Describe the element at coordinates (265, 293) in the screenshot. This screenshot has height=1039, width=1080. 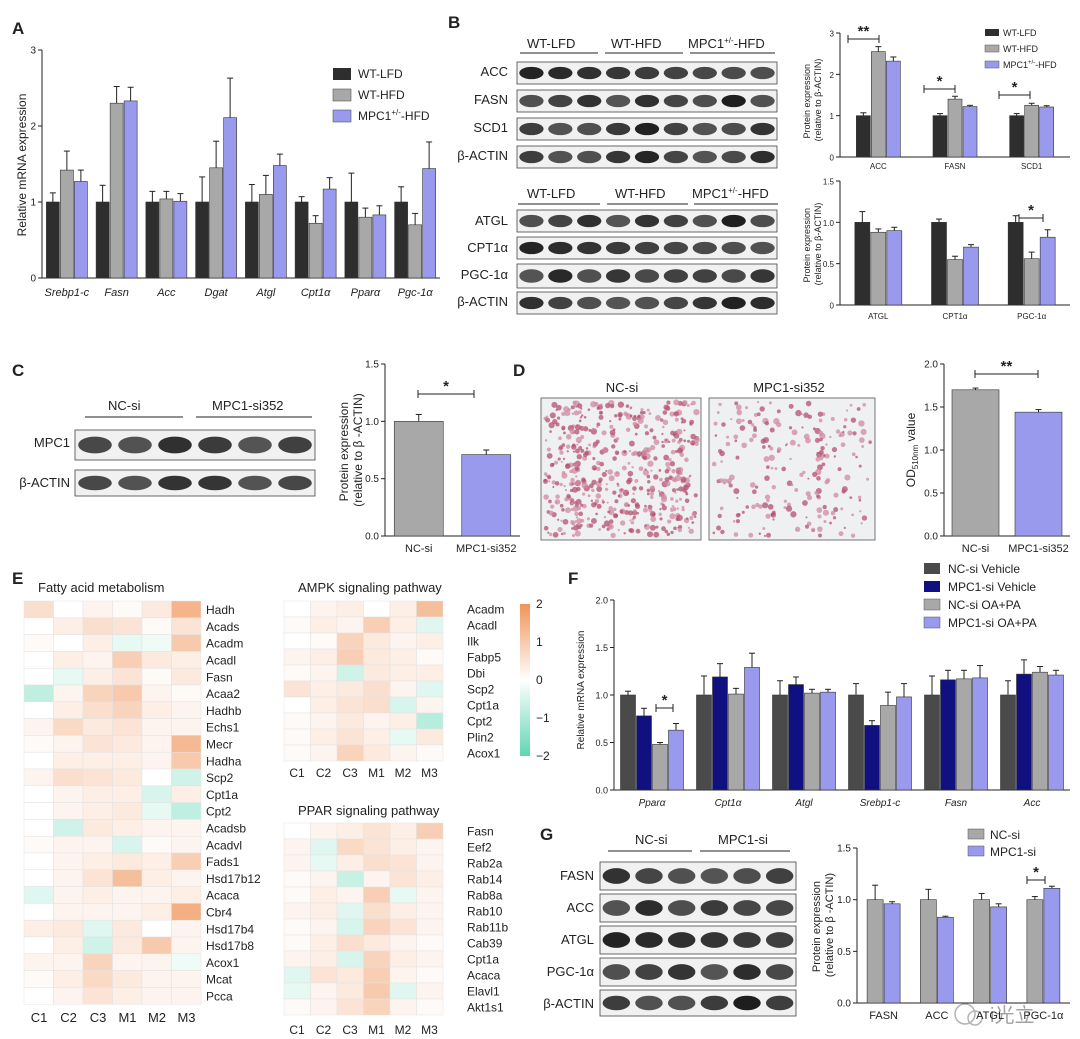
I see `x-tick-label: Atgl` at that location.